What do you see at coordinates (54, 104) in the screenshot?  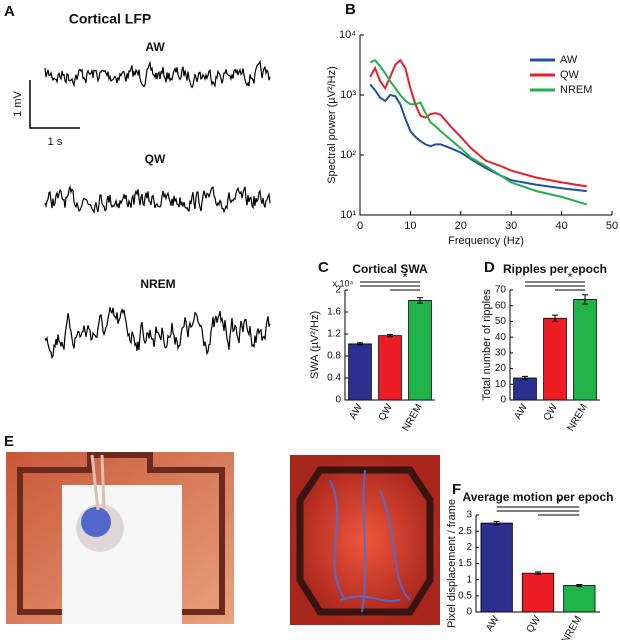 I see `scale-bar` at bounding box center [54, 104].